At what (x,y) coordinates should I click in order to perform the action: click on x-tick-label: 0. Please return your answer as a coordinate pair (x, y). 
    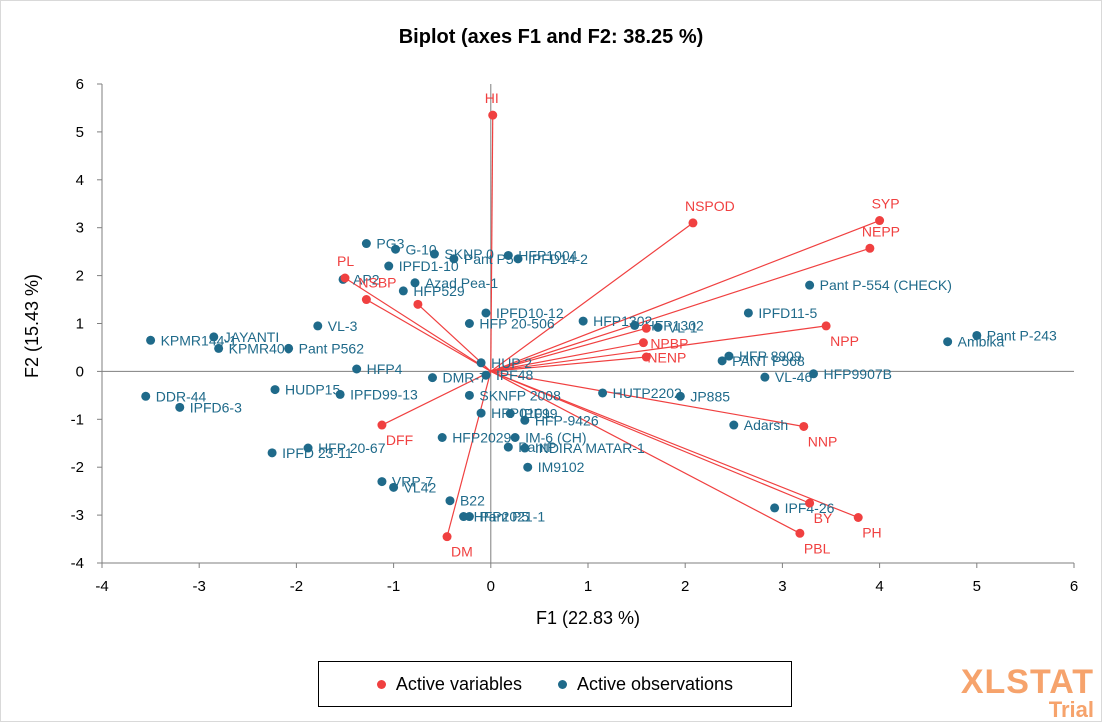
    Looking at the image, I should click on (491, 586).